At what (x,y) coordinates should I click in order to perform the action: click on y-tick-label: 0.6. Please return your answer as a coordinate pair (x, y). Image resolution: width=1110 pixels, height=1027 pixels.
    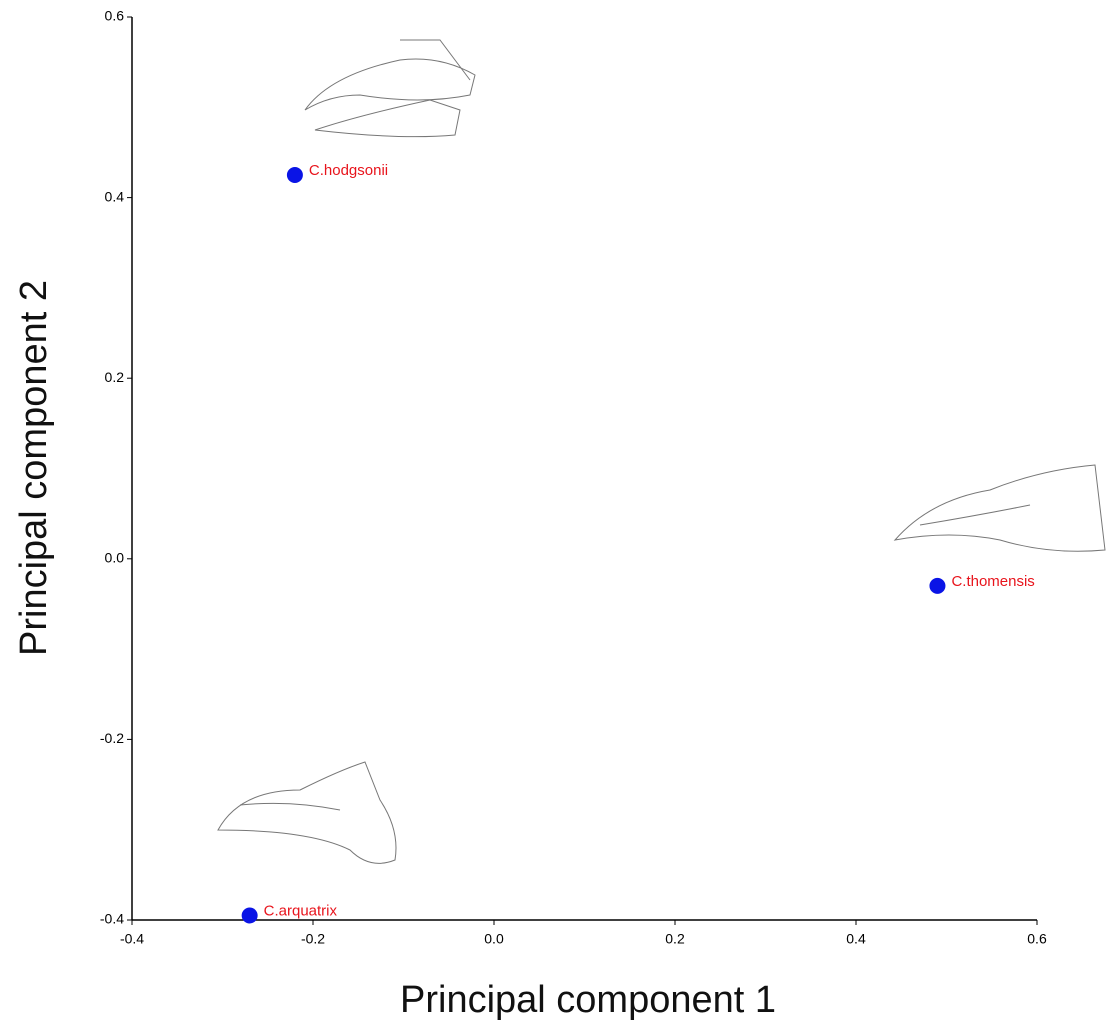
    Looking at the image, I should click on (115, 16).